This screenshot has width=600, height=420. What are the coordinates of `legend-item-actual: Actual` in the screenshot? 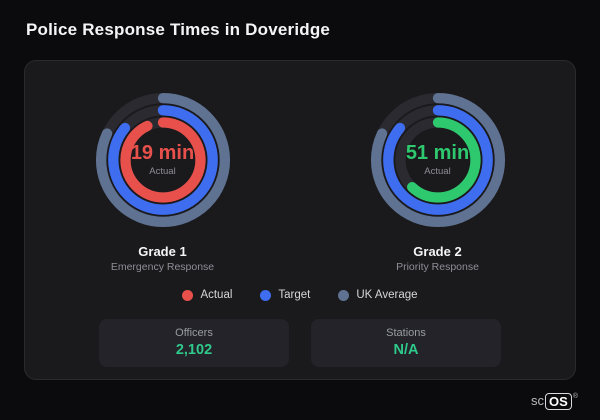 It's located at (207, 295).